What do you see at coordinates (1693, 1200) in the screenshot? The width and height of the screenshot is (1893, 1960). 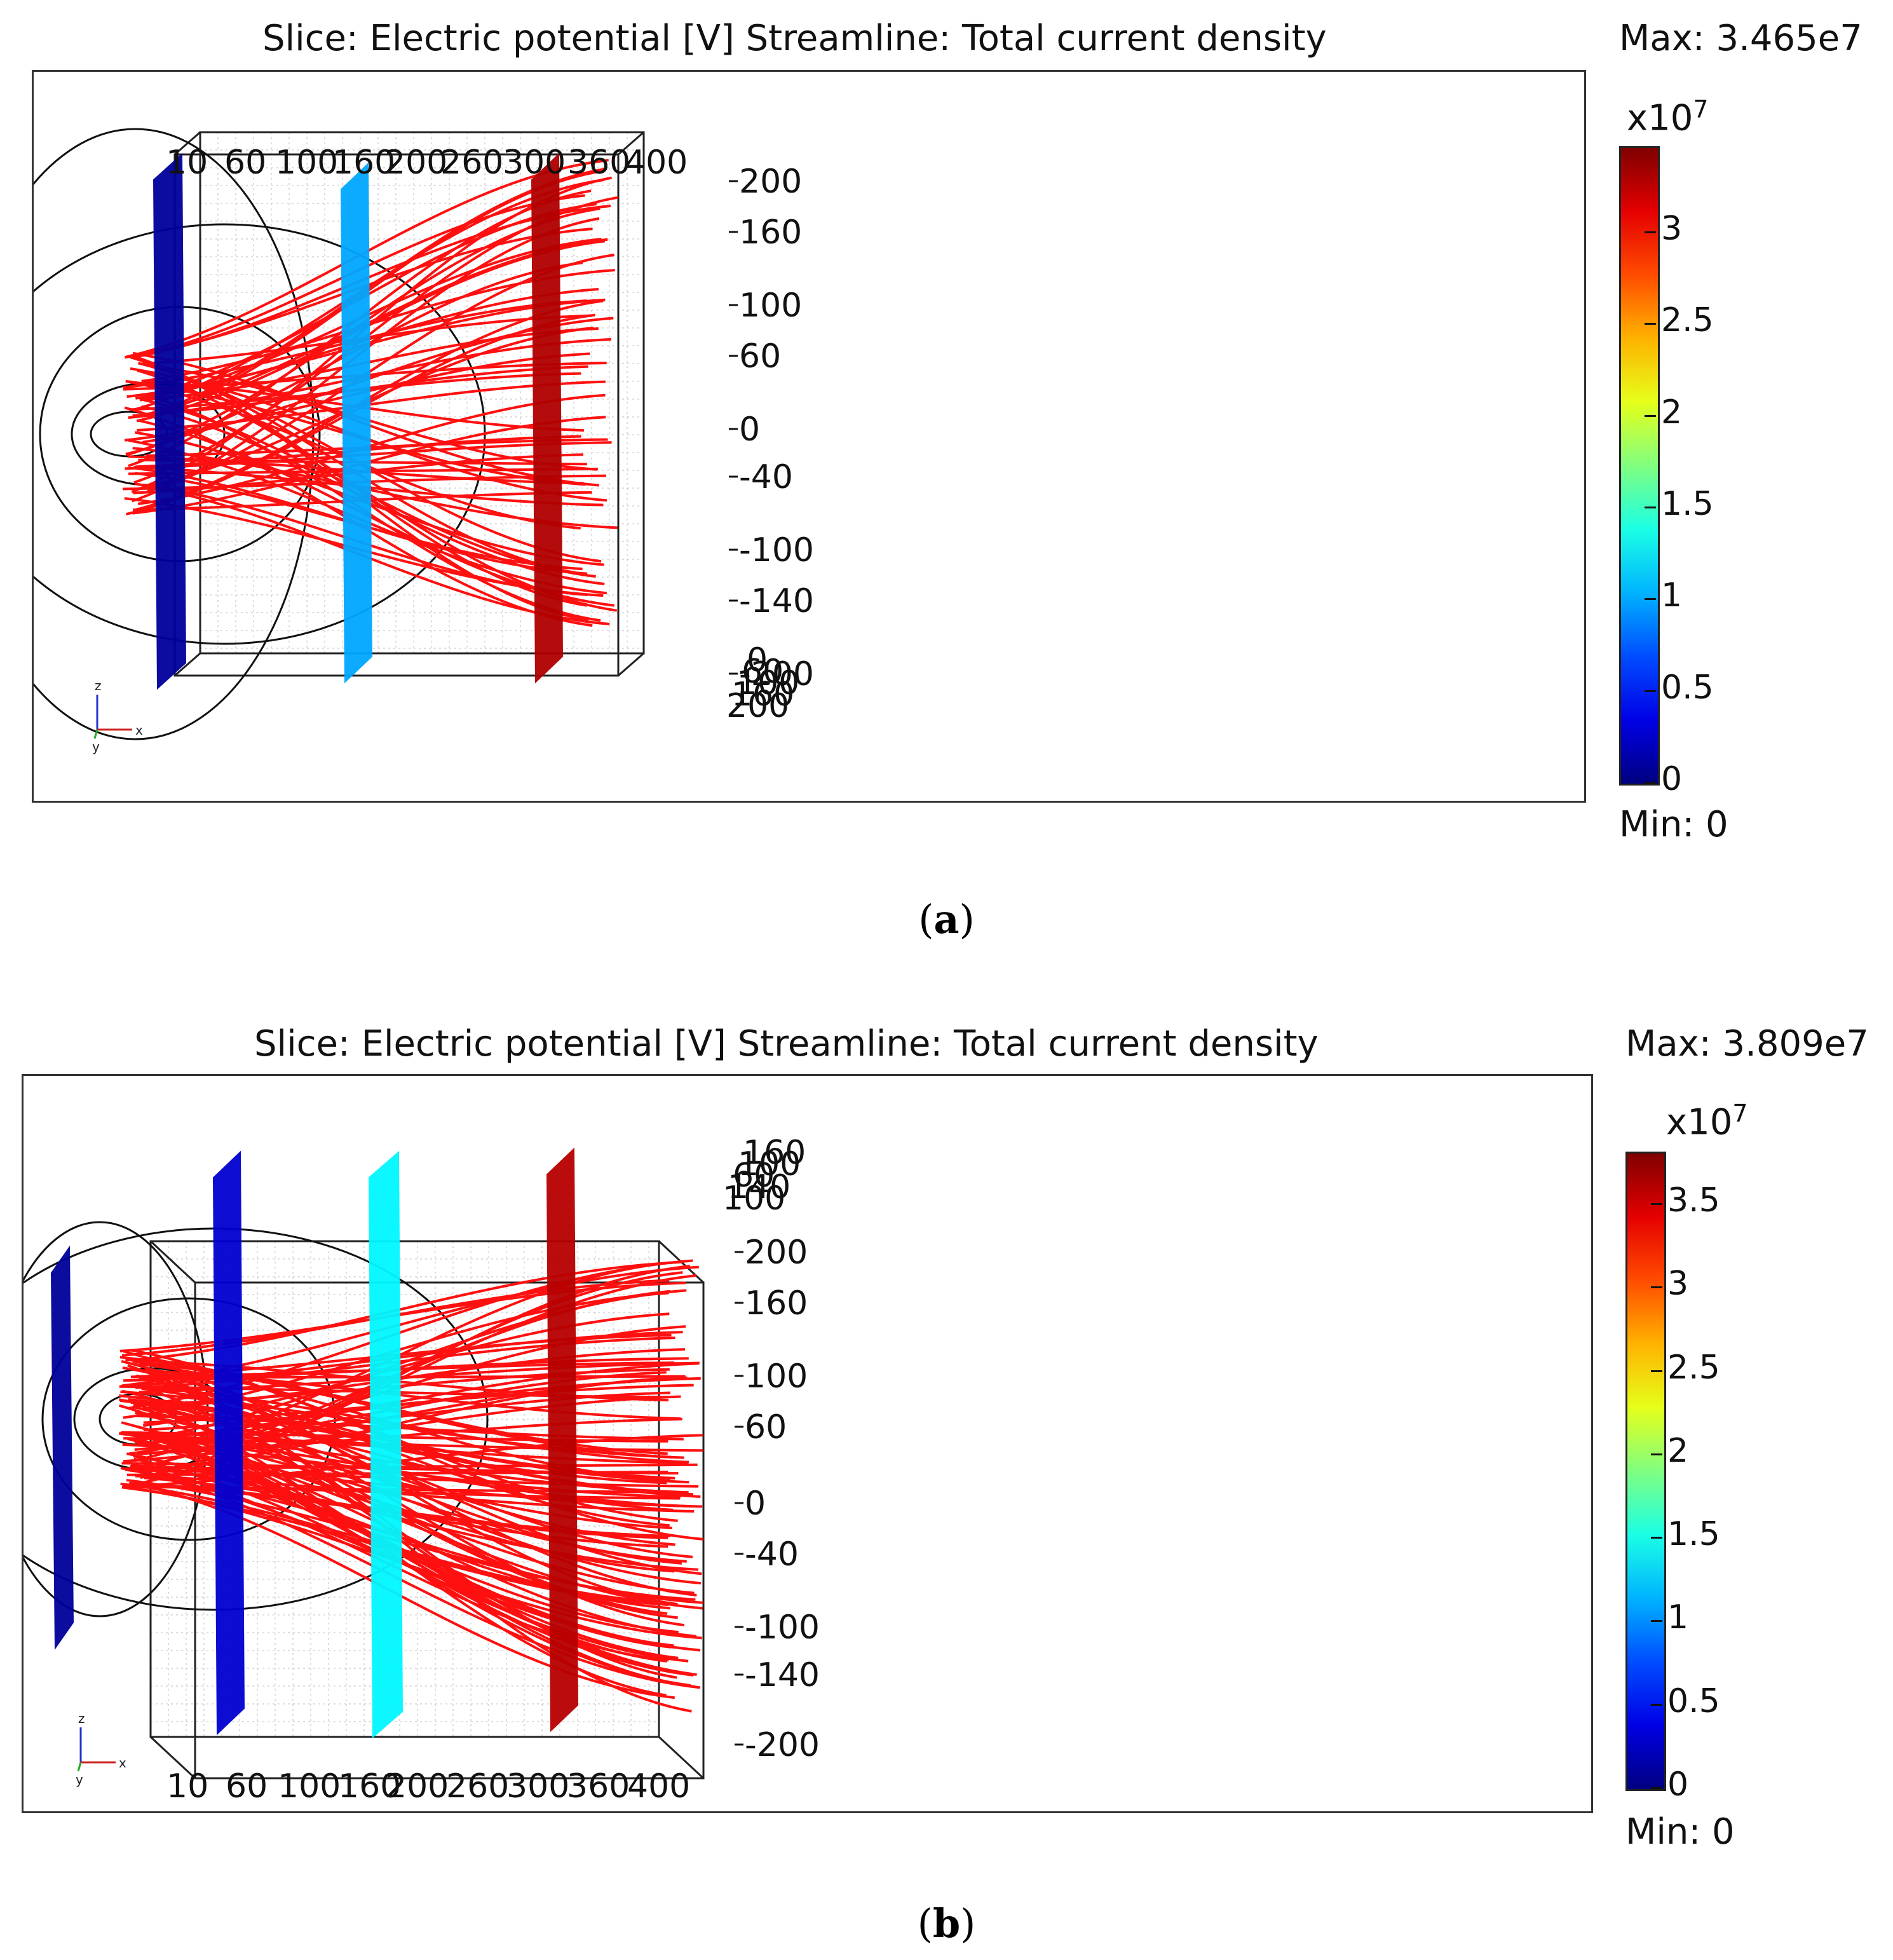 I see `colorbar-tick-label: 3.5` at bounding box center [1693, 1200].